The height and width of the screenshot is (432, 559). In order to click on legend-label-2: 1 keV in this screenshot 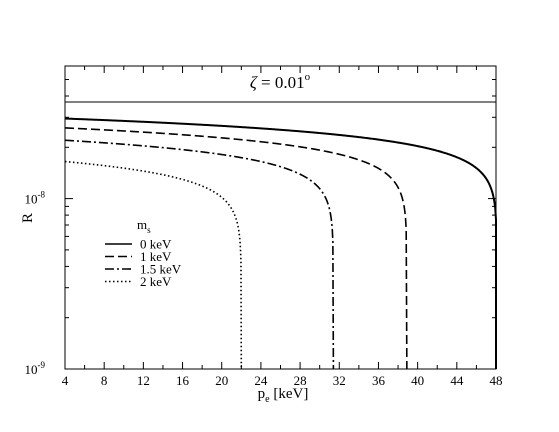, I will do `click(156, 256)`.